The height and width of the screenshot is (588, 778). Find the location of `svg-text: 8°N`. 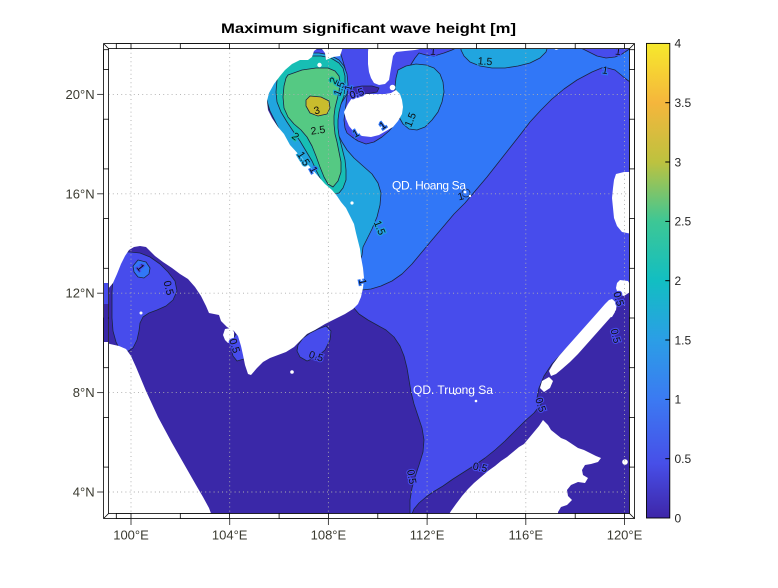

svg-text: 8°N is located at coordinates (84, 392).